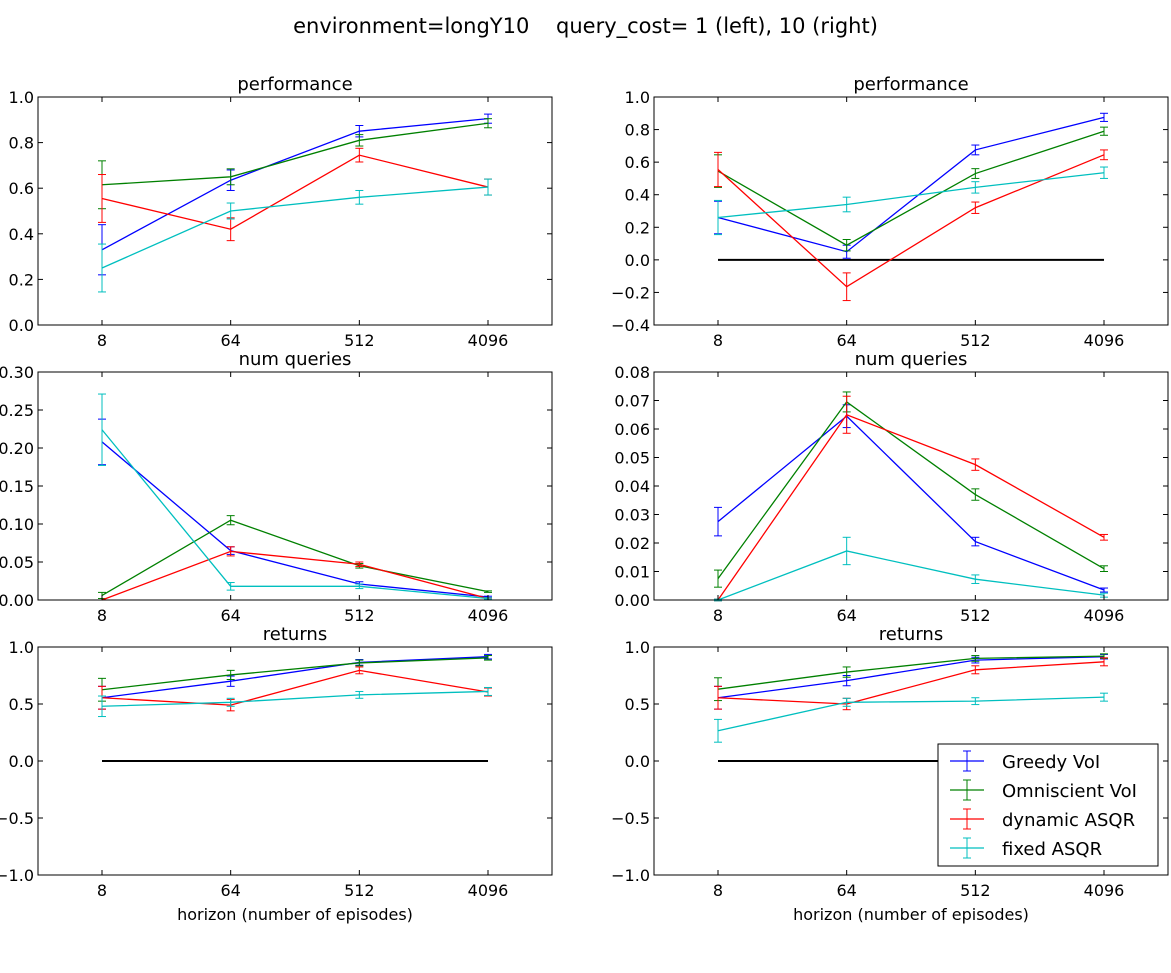  Describe the element at coordinates (632, 600) in the screenshot. I see `y-tick-label: 0.00` at that location.